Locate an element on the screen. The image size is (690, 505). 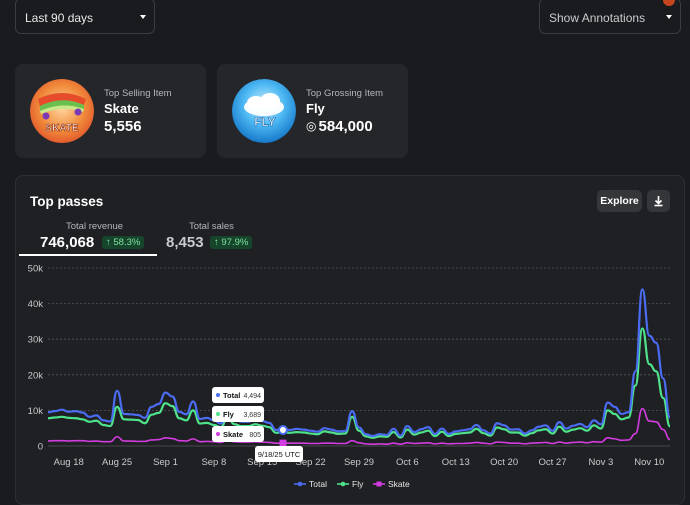
fly-logo-text: FLY is located at coordinates (265, 122).